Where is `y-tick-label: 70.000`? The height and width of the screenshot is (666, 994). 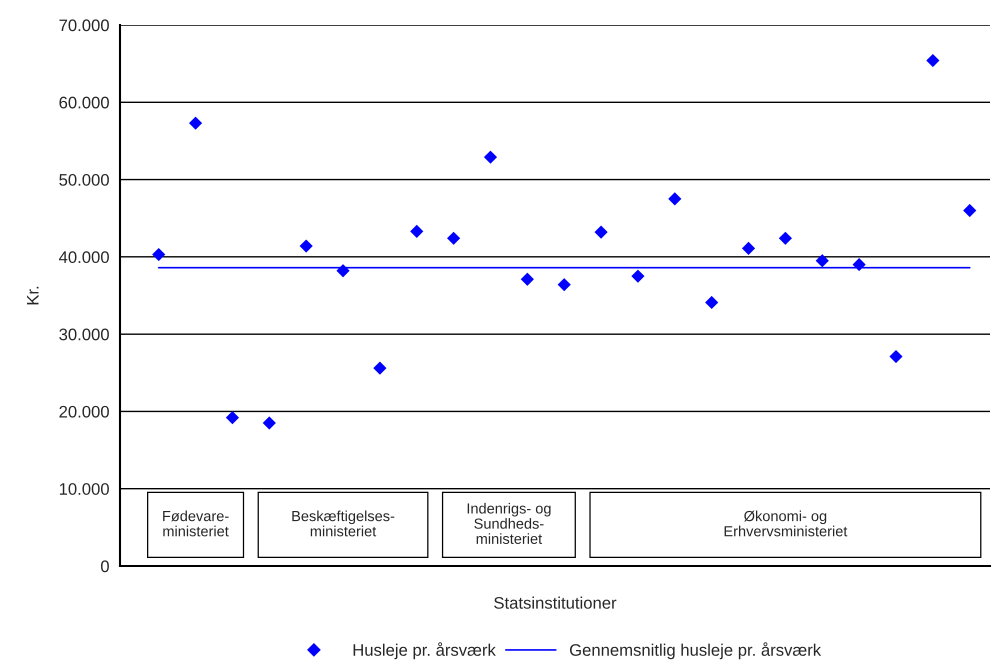
y-tick-label: 70.000 is located at coordinates (84, 25).